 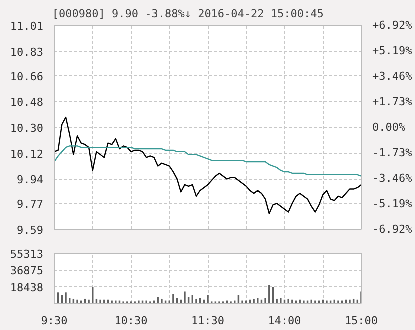 What do you see at coordinates (27, 271) in the screenshot?
I see `y-tick-label: 36875` at bounding box center [27, 271].